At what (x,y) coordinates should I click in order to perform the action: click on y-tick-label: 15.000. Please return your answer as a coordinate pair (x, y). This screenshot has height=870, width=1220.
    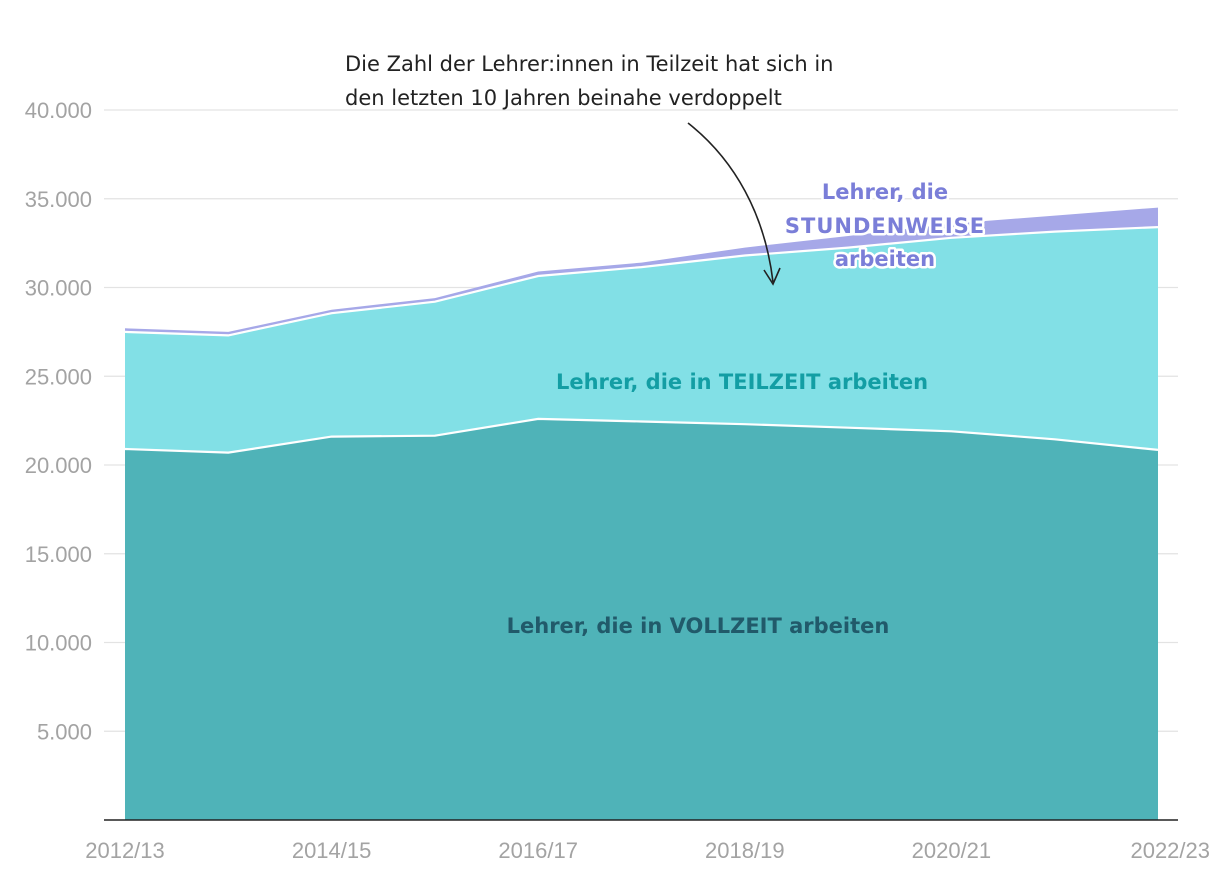
    Looking at the image, I should click on (58, 554).